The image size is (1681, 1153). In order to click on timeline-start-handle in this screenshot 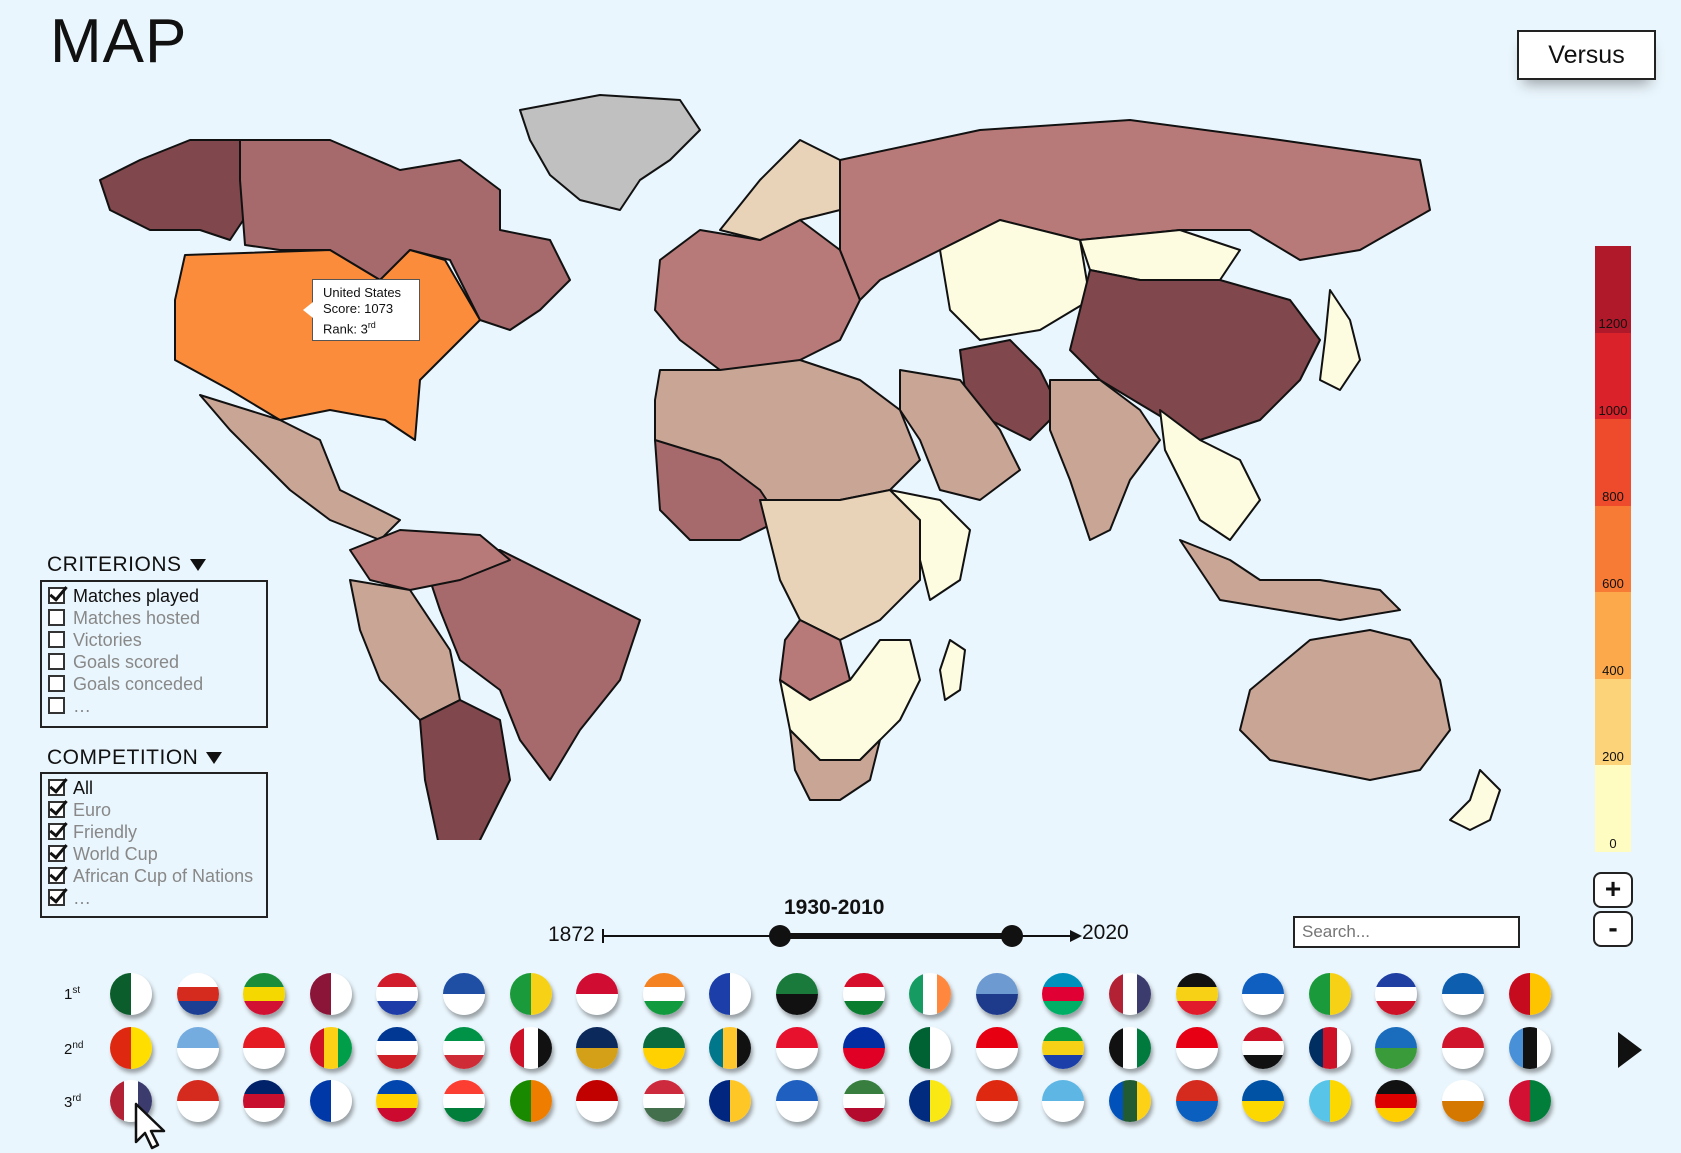, I will do `click(780, 936)`.